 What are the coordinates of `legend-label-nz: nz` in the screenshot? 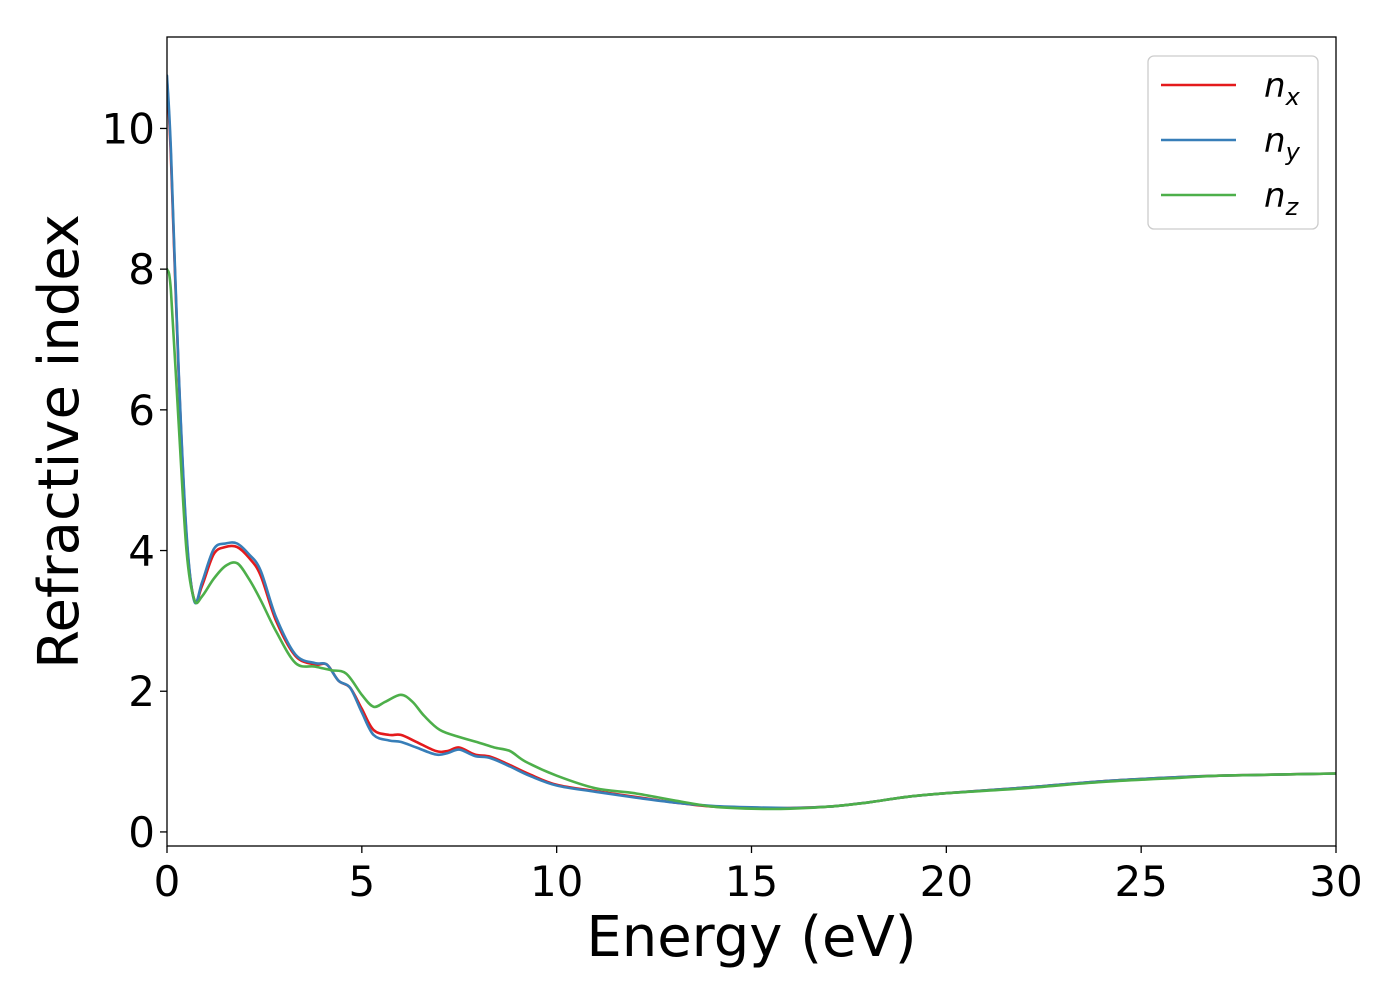 It's located at (1282, 198).